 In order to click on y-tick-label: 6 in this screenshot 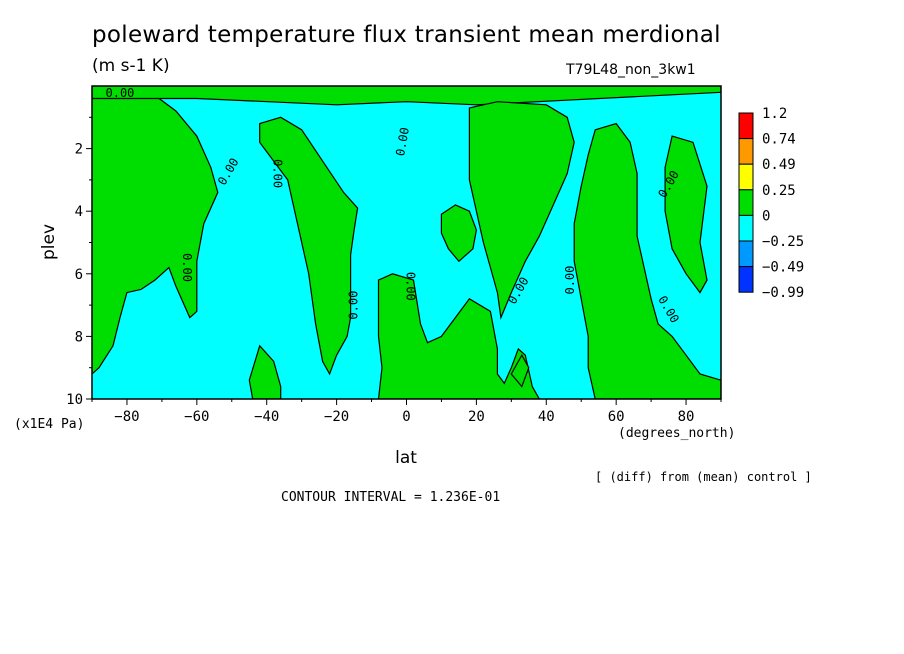, I will do `click(79, 275)`.